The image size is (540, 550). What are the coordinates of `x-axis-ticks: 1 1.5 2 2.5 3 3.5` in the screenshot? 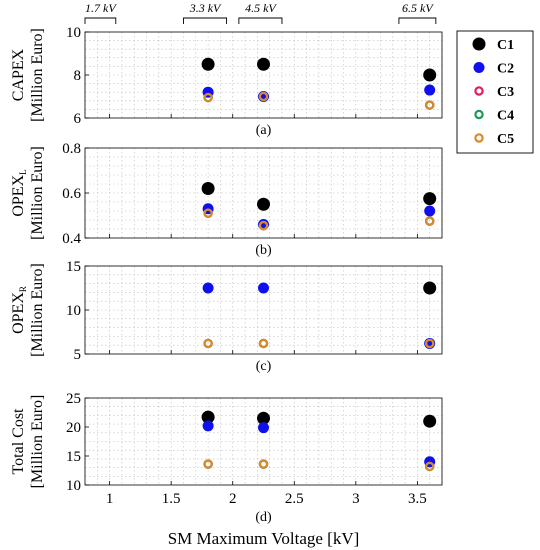 It's located at (266, 499).